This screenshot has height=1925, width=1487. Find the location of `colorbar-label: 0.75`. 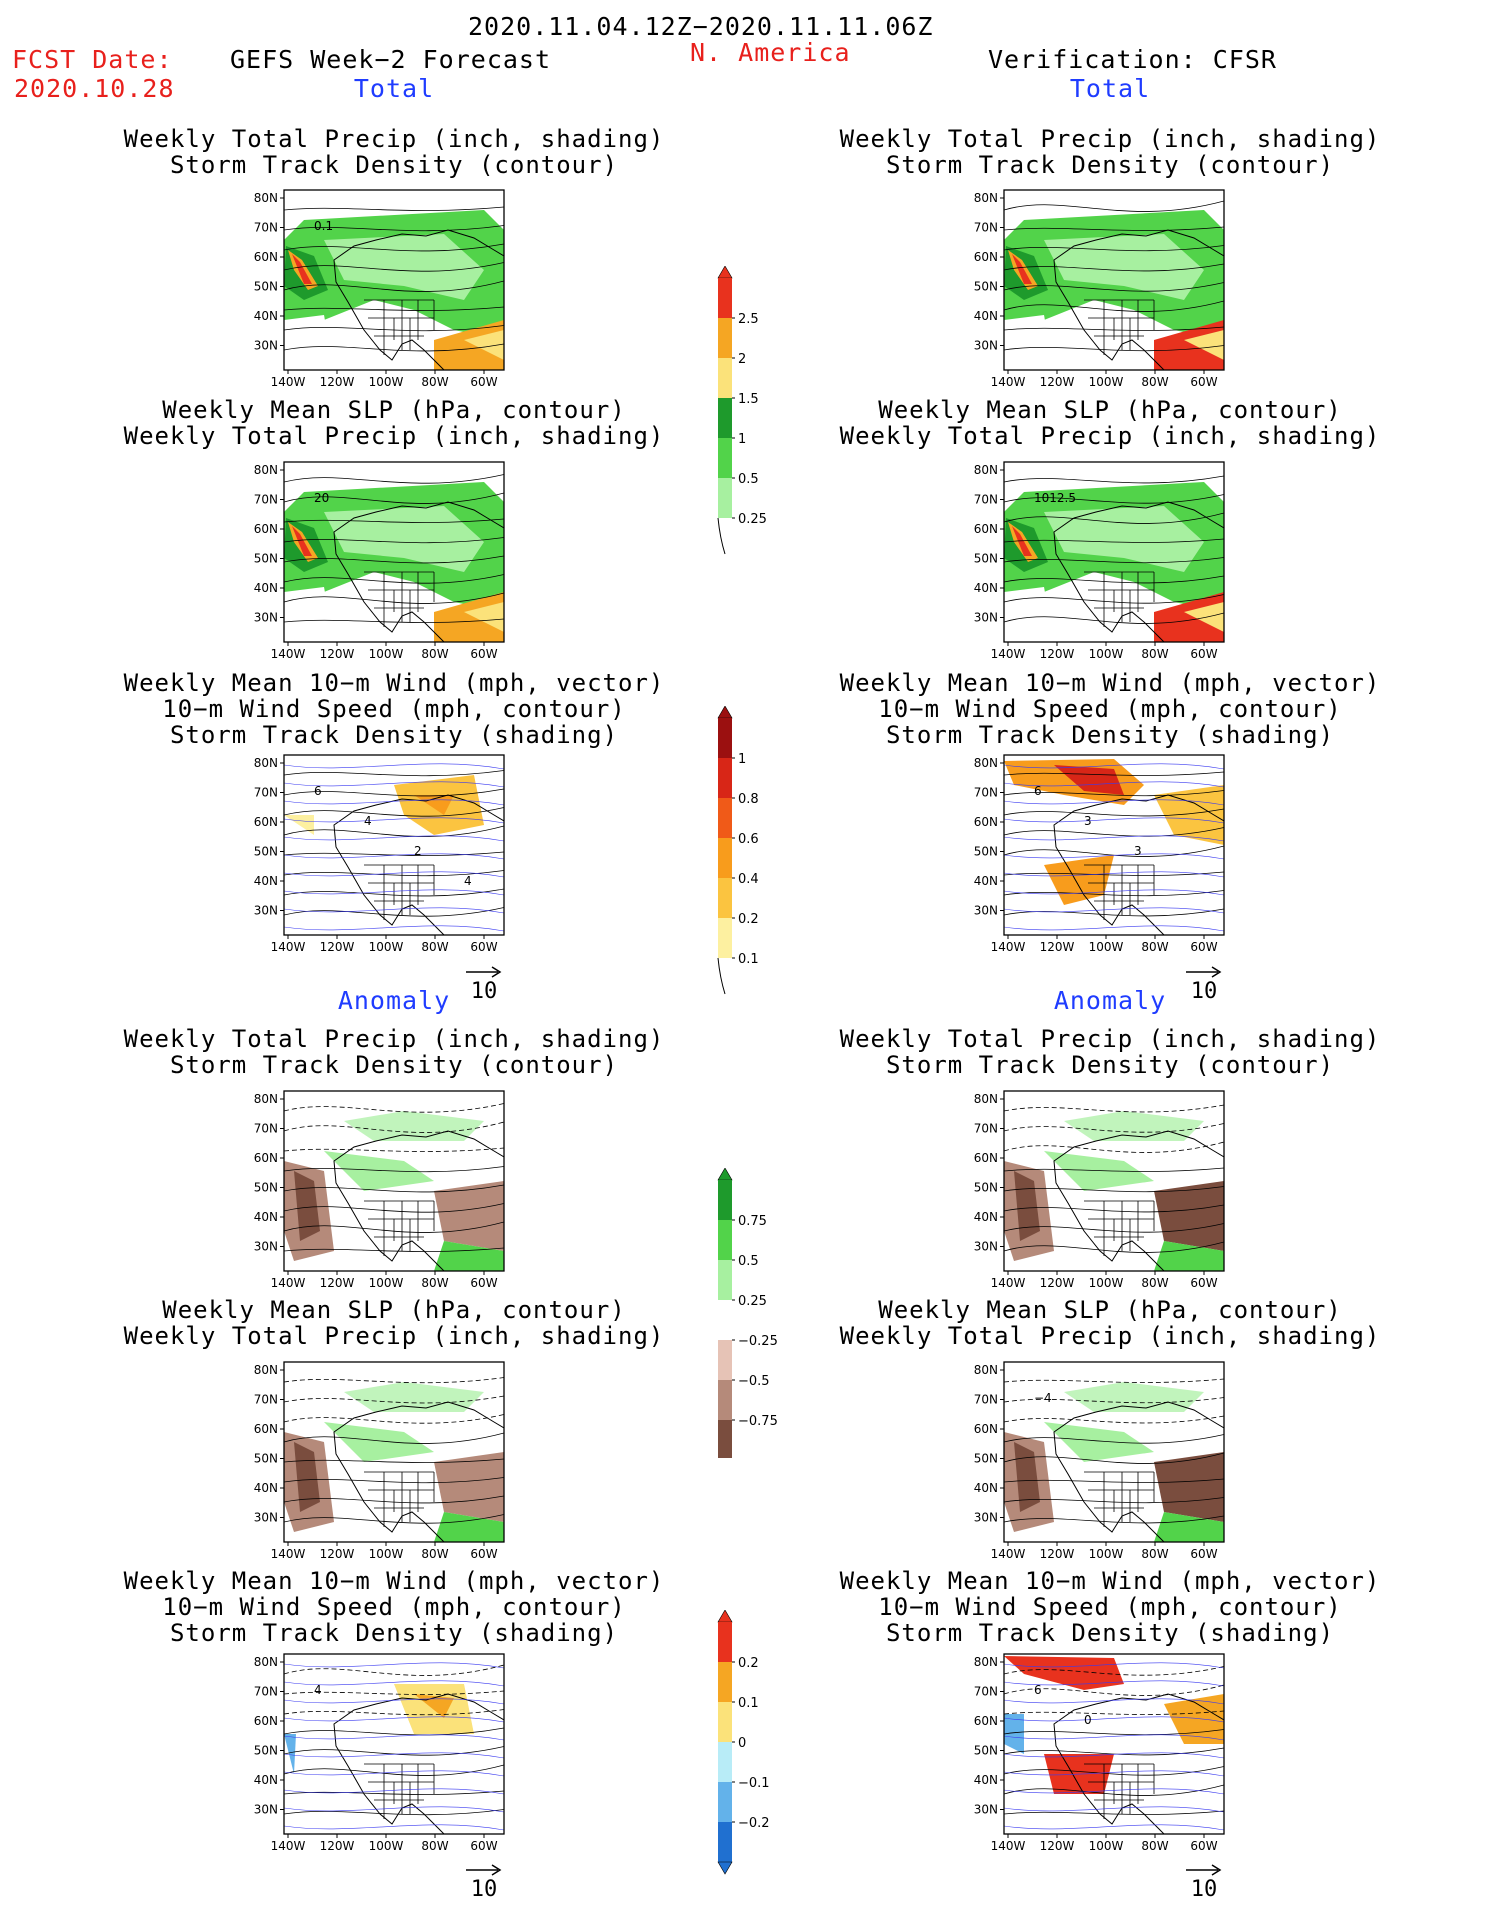

colorbar-label: 0.75 is located at coordinates (752, 1221).